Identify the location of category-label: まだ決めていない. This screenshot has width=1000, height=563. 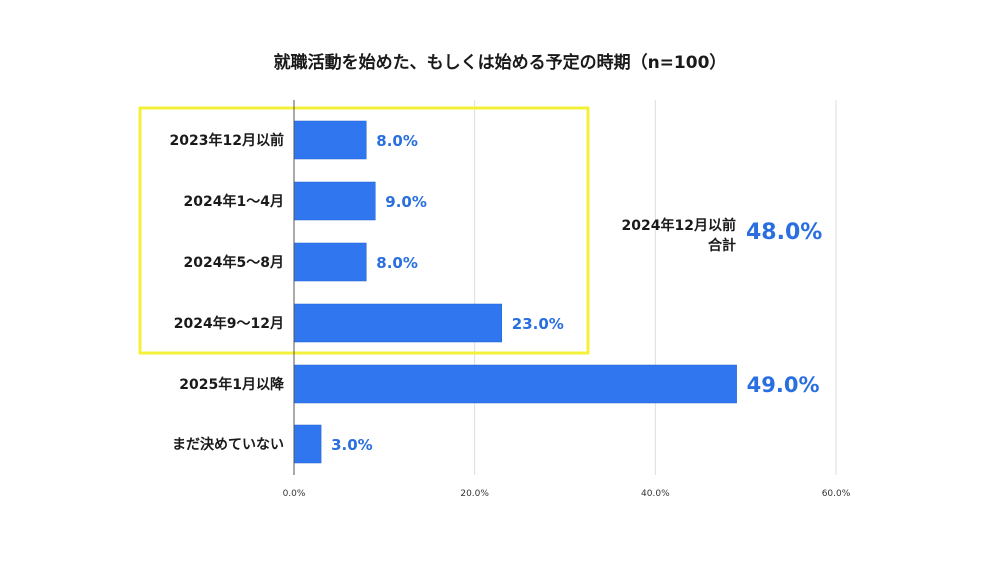
(228, 444).